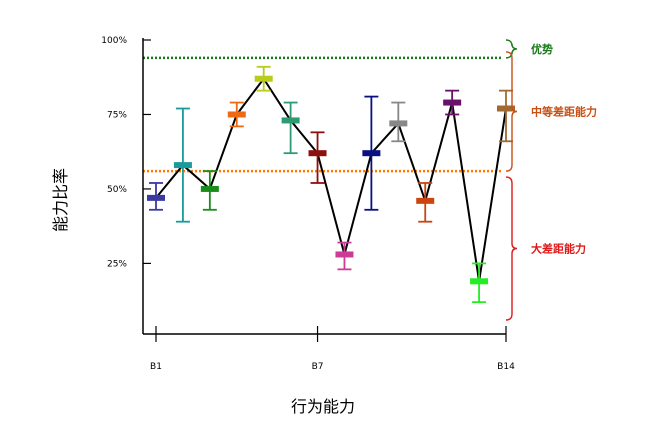  Describe the element at coordinates (156, 367) in the screenshot. I see `x-tick-label: B1` at that location.